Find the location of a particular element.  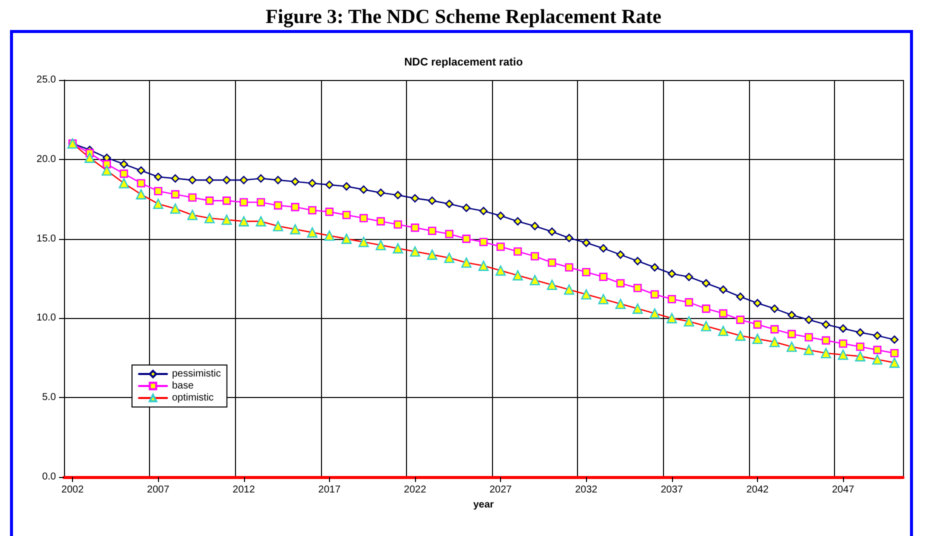

x-tick-label: 2042 is located at coordinates (758, 490).